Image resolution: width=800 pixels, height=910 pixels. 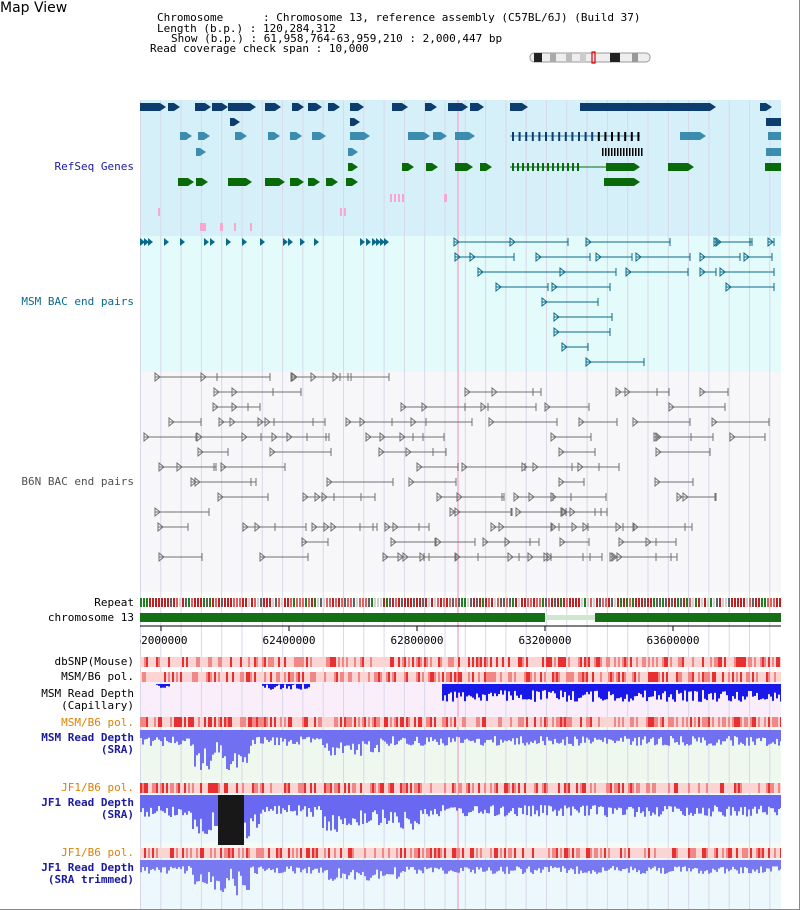 What do you see at coordinates (460, 636) in the screenshot?
I see `position-axis: 6200000062400000628000006320000063600000` at bounding box center [460, 636].